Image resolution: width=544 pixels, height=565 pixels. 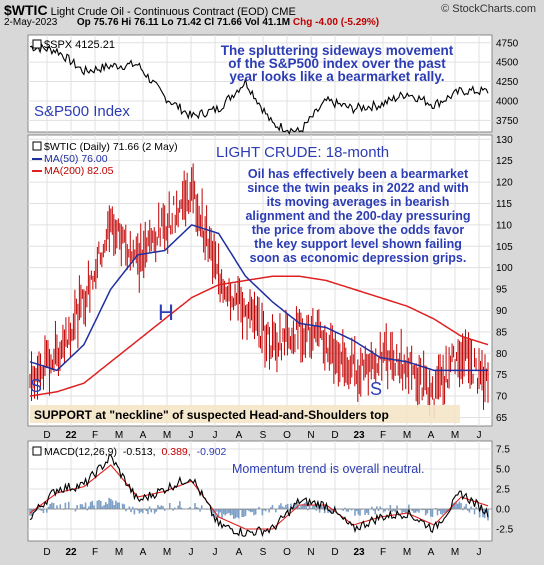 What do you see at coordinates (358, 244) in the screenshot?
I see `price-annotation-line-6: the key support level shown failing` at bounding box center [358, 244].